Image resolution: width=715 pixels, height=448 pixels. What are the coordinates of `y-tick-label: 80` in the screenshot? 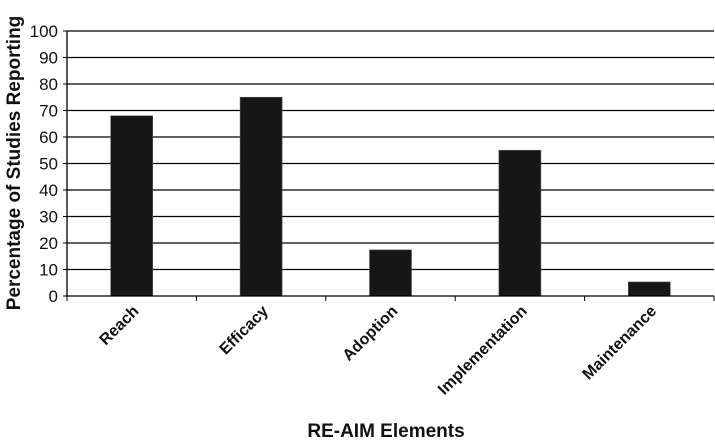 It's located at (48, 84).